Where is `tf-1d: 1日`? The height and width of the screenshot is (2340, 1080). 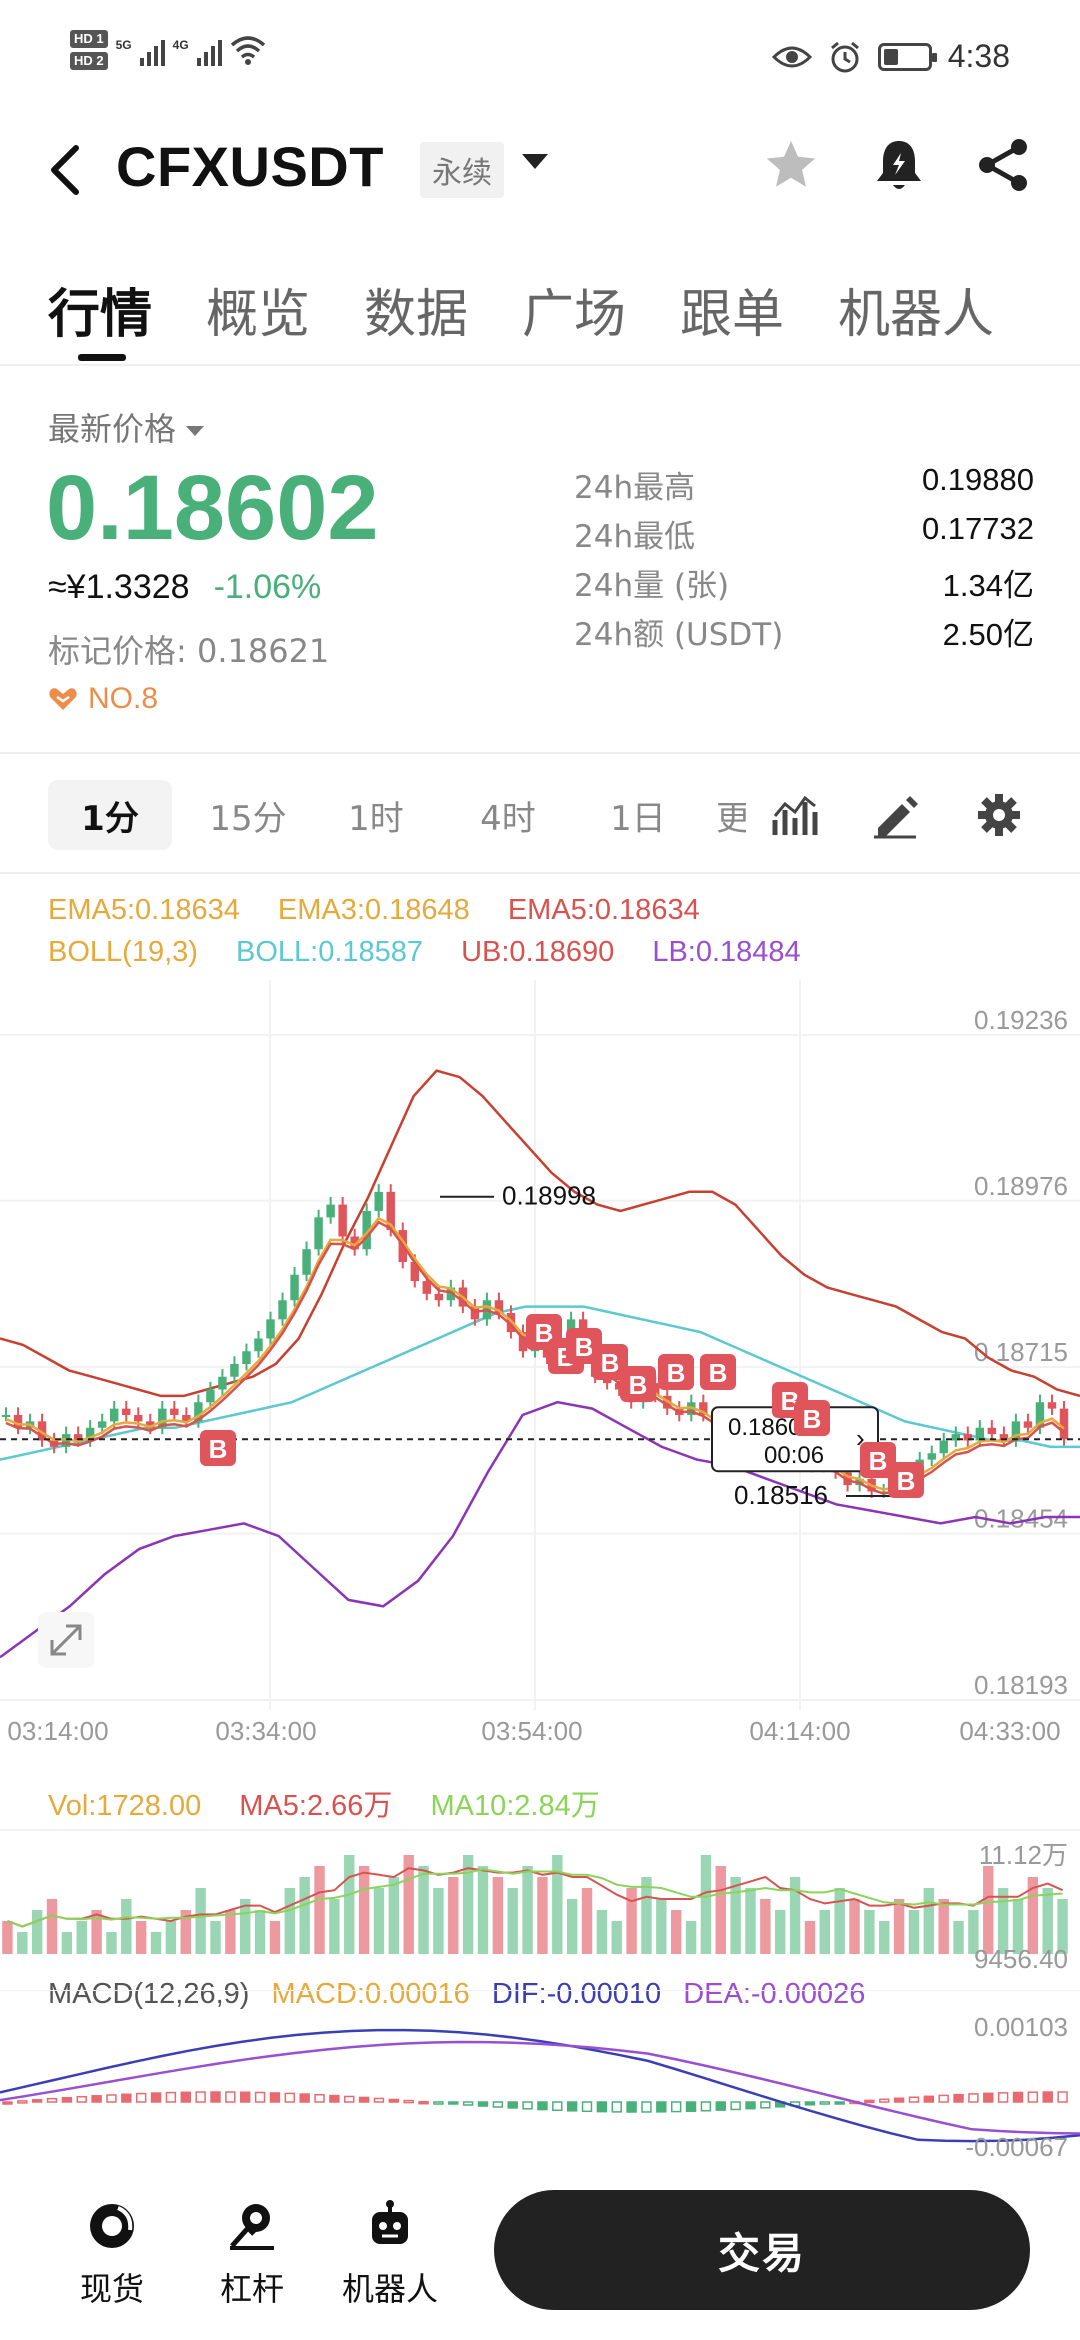 tf-1d: 1日 is located at coordinates (638, 818).